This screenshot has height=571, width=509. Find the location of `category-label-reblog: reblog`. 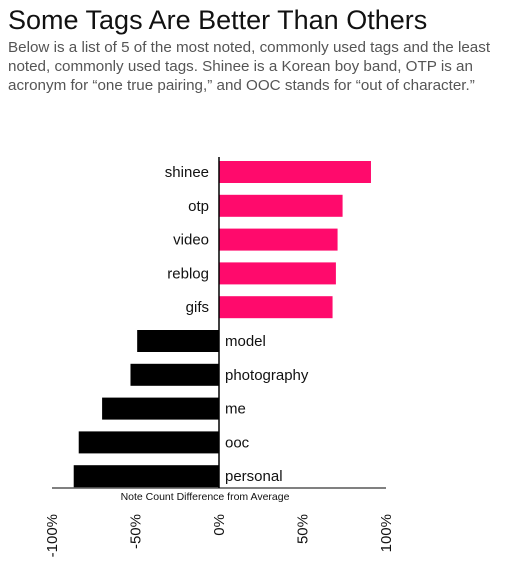

category-label-reblog: reblog is located at coordinates (188, 273).